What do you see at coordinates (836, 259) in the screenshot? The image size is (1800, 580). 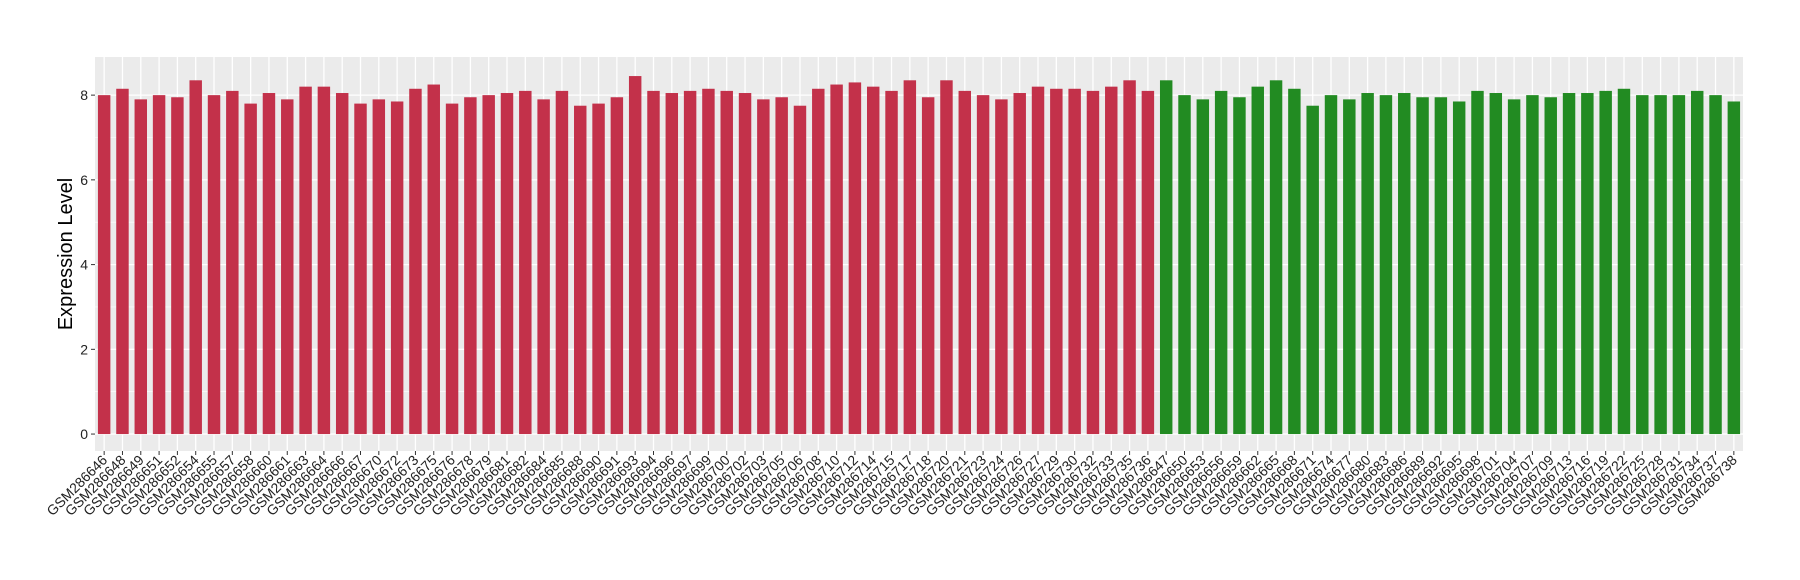 I see `bar-GSM286710` at bounding box center [836, 259].